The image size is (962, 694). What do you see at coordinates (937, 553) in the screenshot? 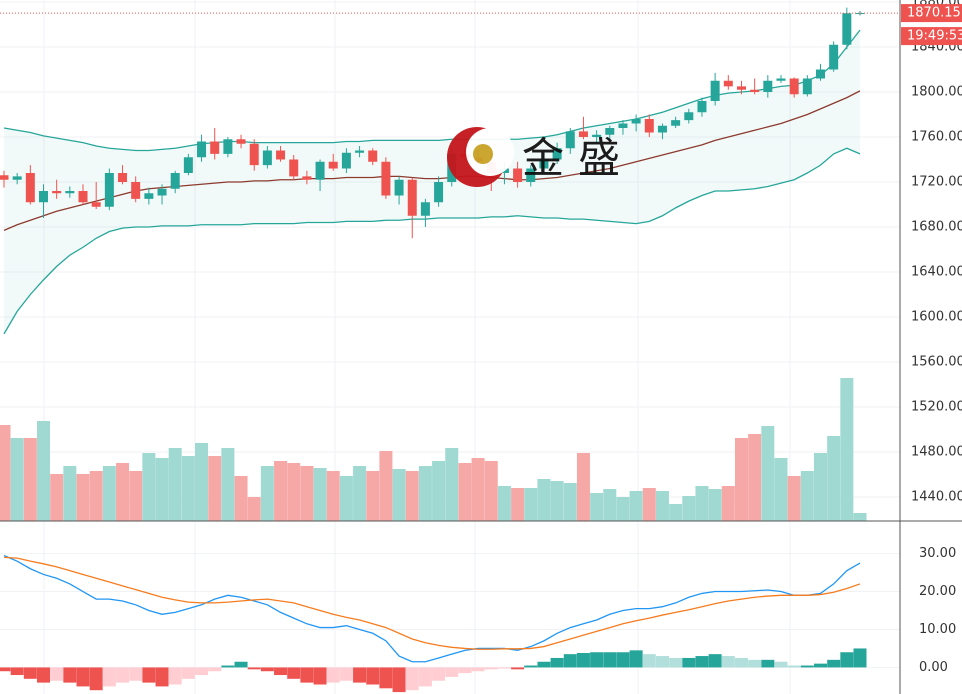
I see `y-tick-label: 30.00` at bounding box center [937, 553].